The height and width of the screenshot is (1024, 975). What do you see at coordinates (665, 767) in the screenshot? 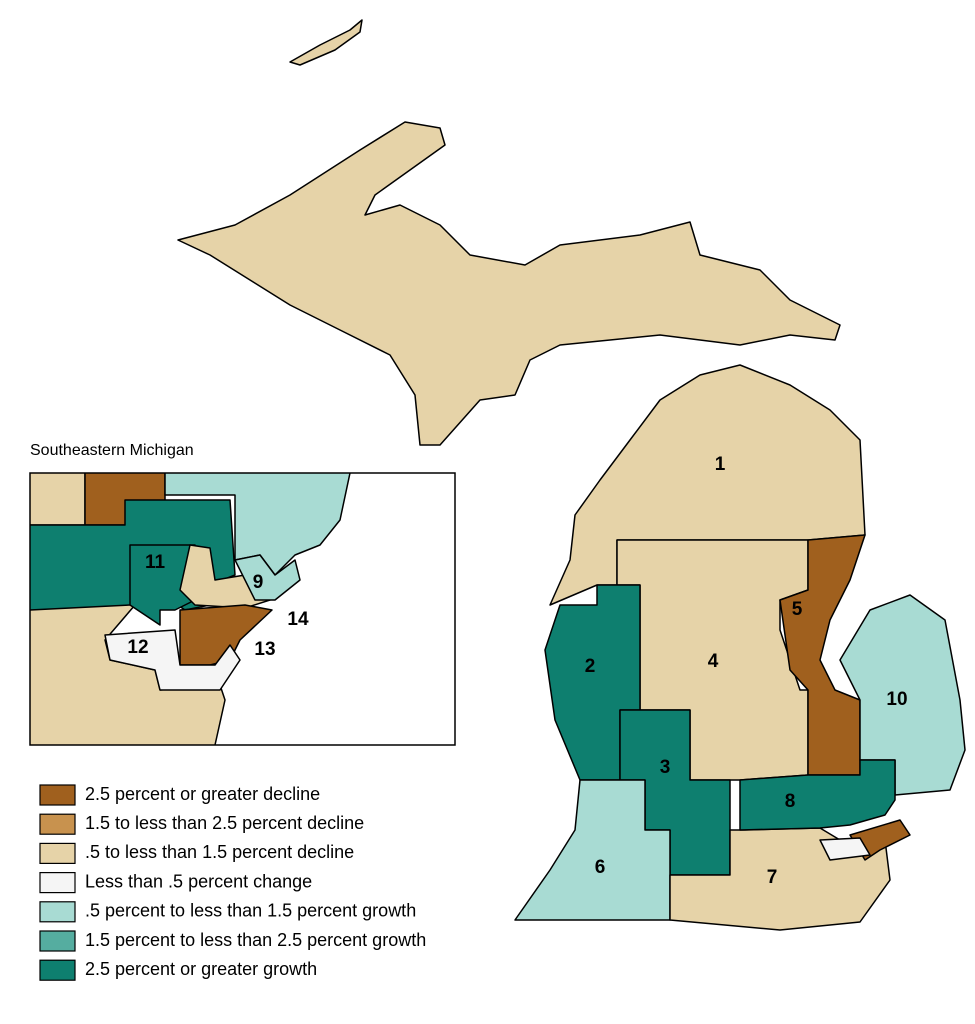
I see `district-label: 3` at bounding box center [665, 767].